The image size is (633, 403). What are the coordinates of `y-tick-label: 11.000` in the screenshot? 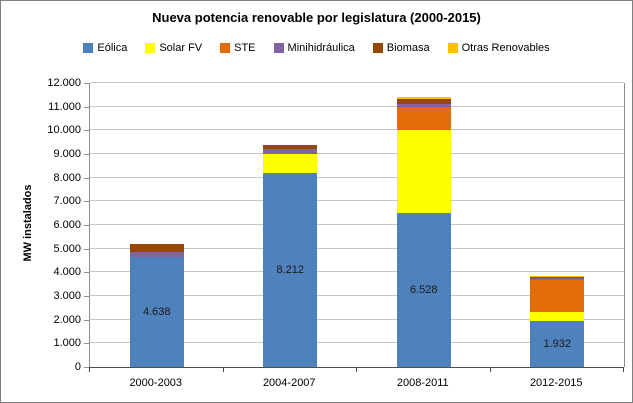 It's located at (64, 106).